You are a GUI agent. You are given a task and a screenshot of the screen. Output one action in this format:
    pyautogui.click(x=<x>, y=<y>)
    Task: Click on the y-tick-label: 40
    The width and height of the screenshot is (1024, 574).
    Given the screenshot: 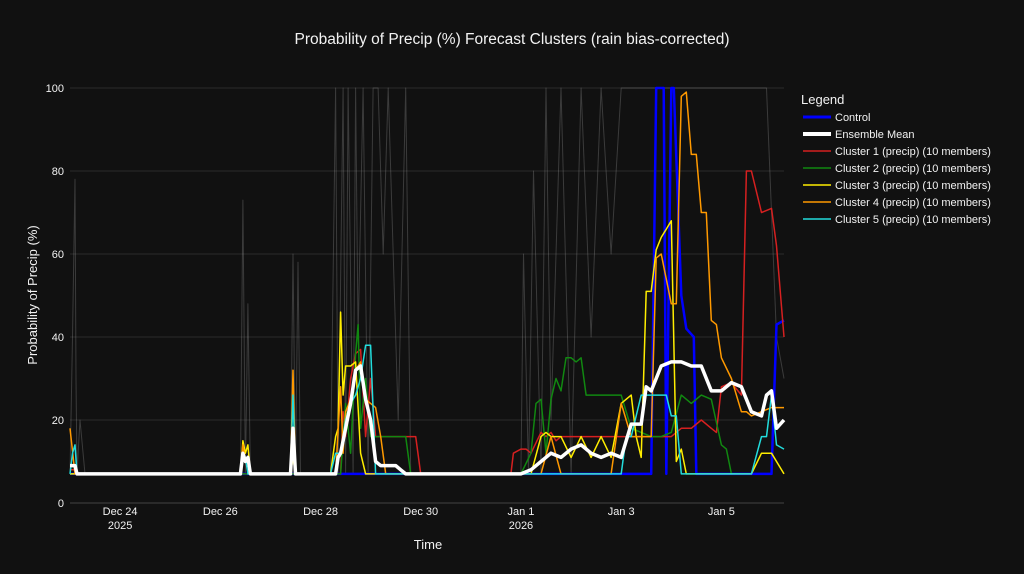 What is the action you would take?
    pyautogui.click(x=58, y=338)
    